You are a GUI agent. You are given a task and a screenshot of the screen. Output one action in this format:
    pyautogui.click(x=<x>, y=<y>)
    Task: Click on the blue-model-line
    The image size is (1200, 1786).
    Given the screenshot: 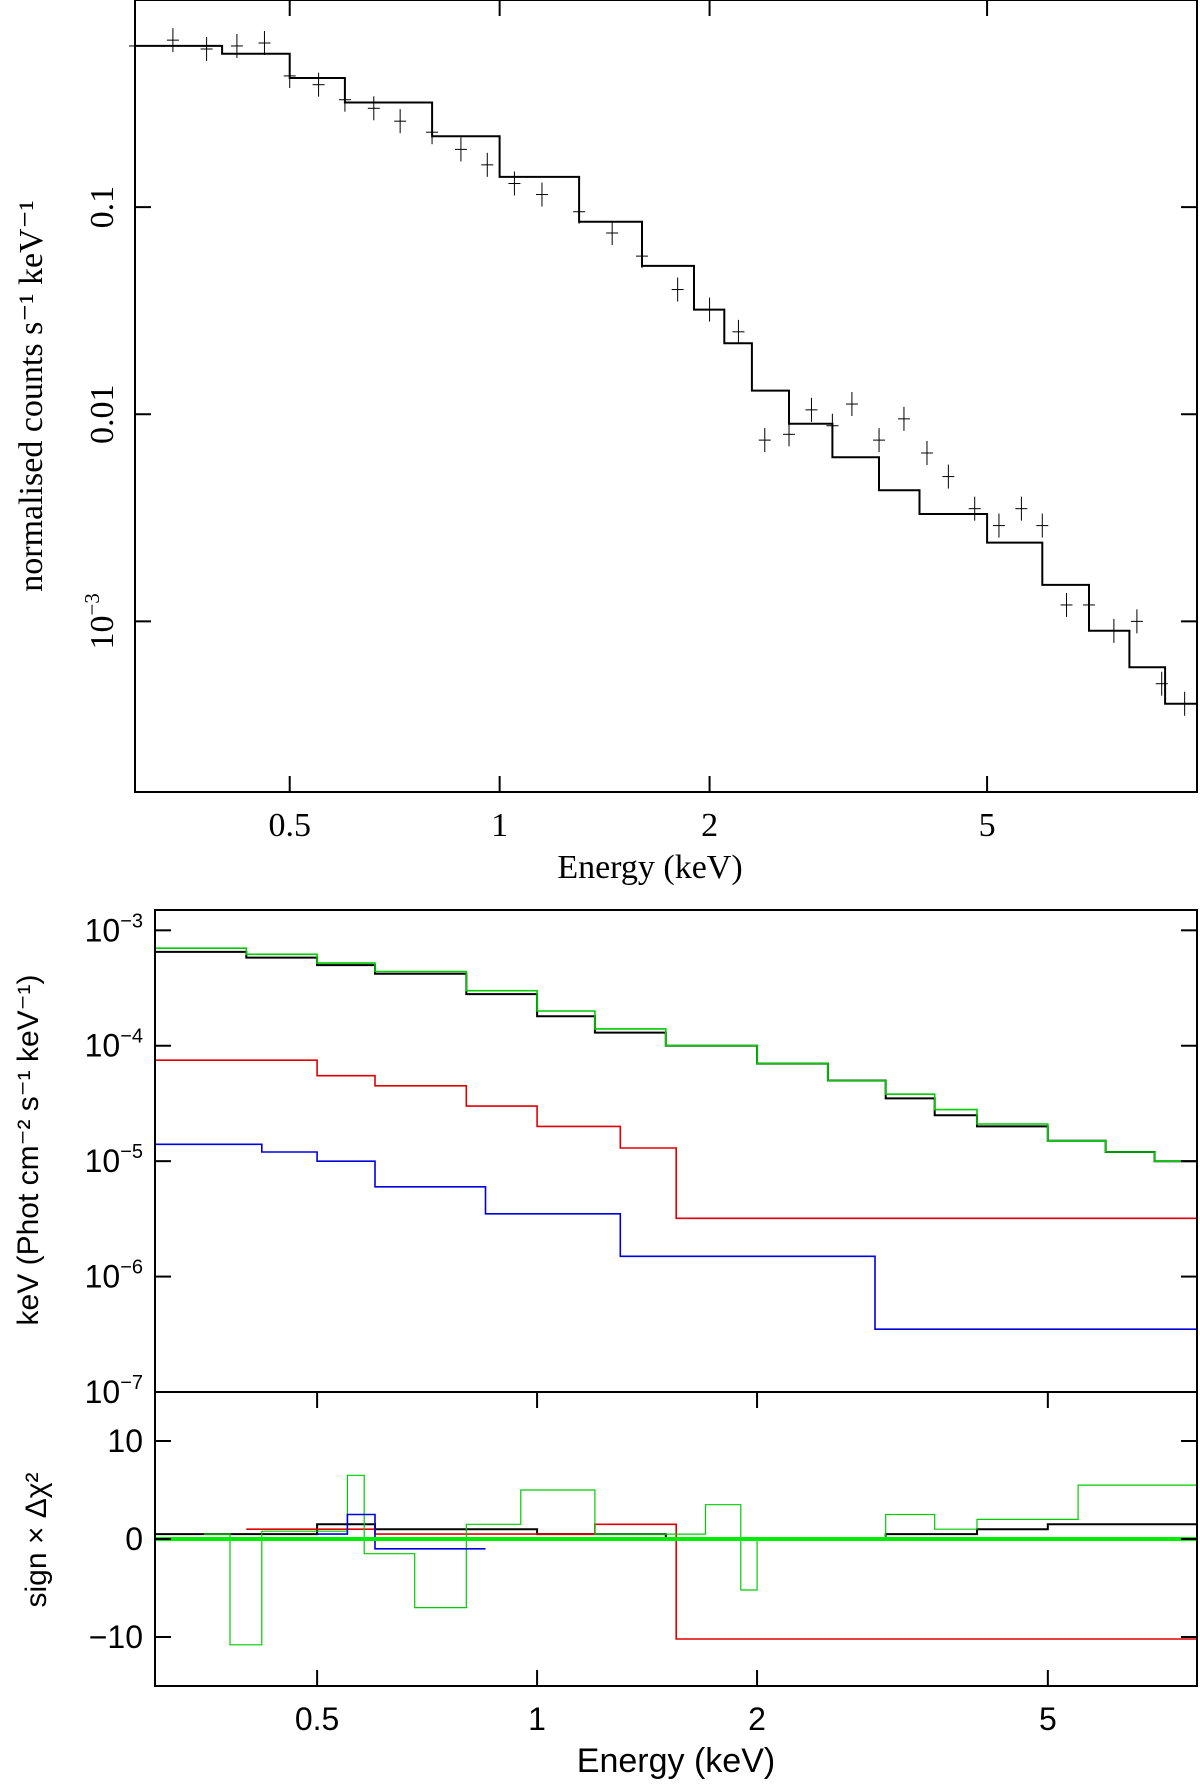 What is the action you would take?
    pyautogui.click(x=676, y=1236)
    